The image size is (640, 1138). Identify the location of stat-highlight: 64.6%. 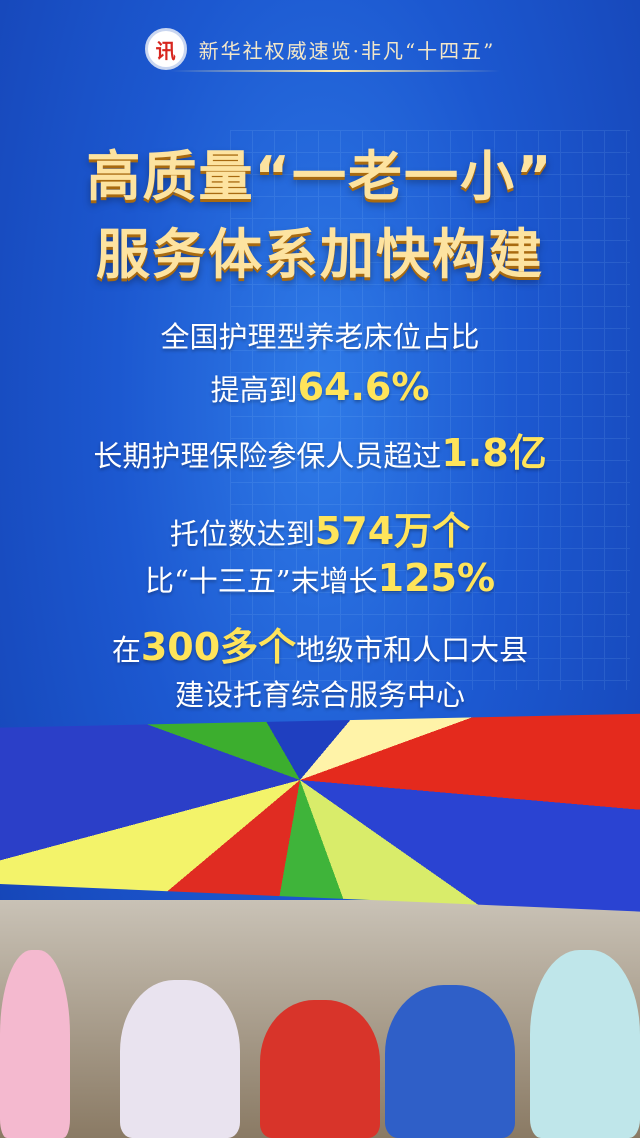
(363, 387).